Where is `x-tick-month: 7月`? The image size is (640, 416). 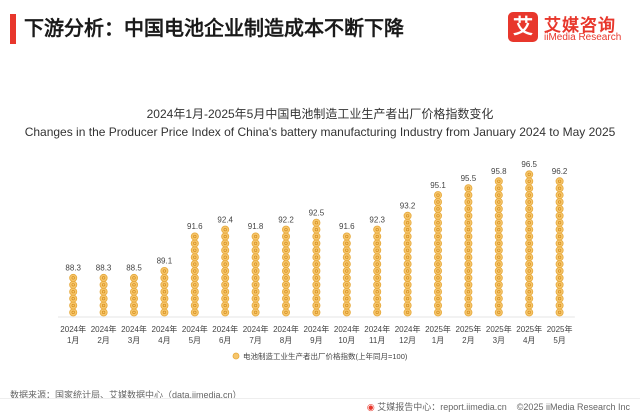
x-tick-month: 7月 is located at coordinates (255, 340).